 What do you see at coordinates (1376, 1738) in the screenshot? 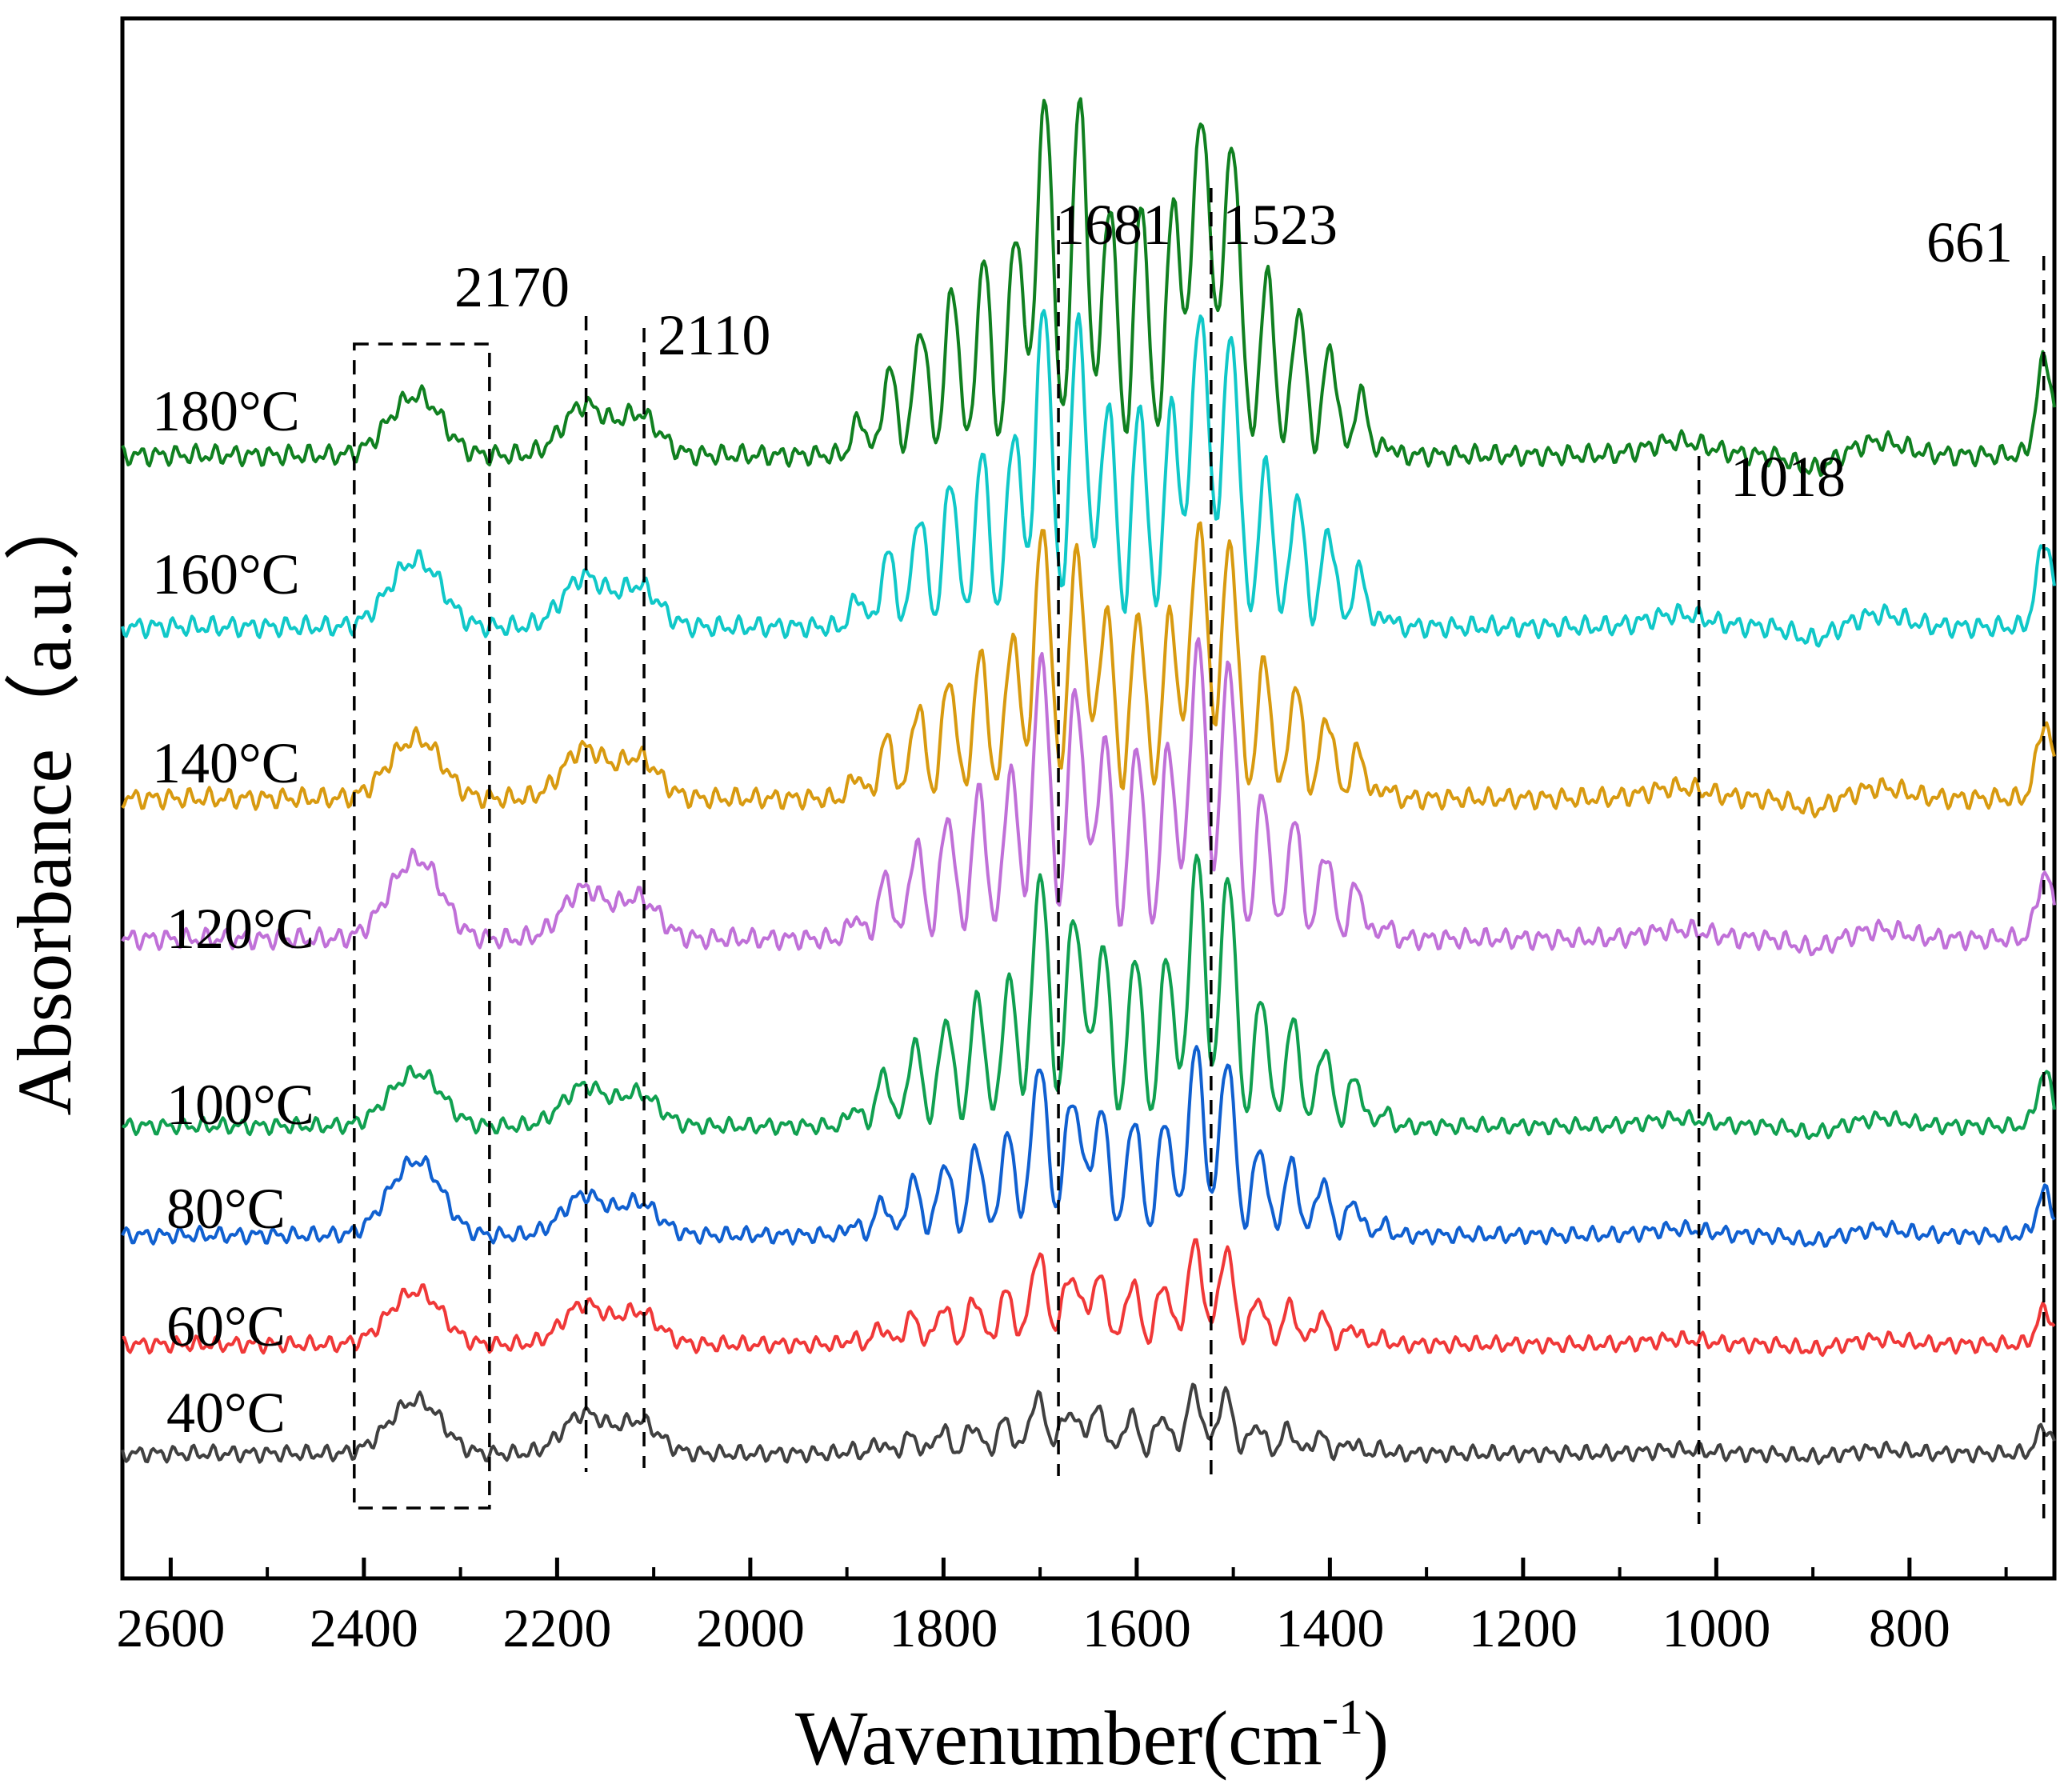
I see `x-axis-title-close: )` at bounding box center [1376, 1738].